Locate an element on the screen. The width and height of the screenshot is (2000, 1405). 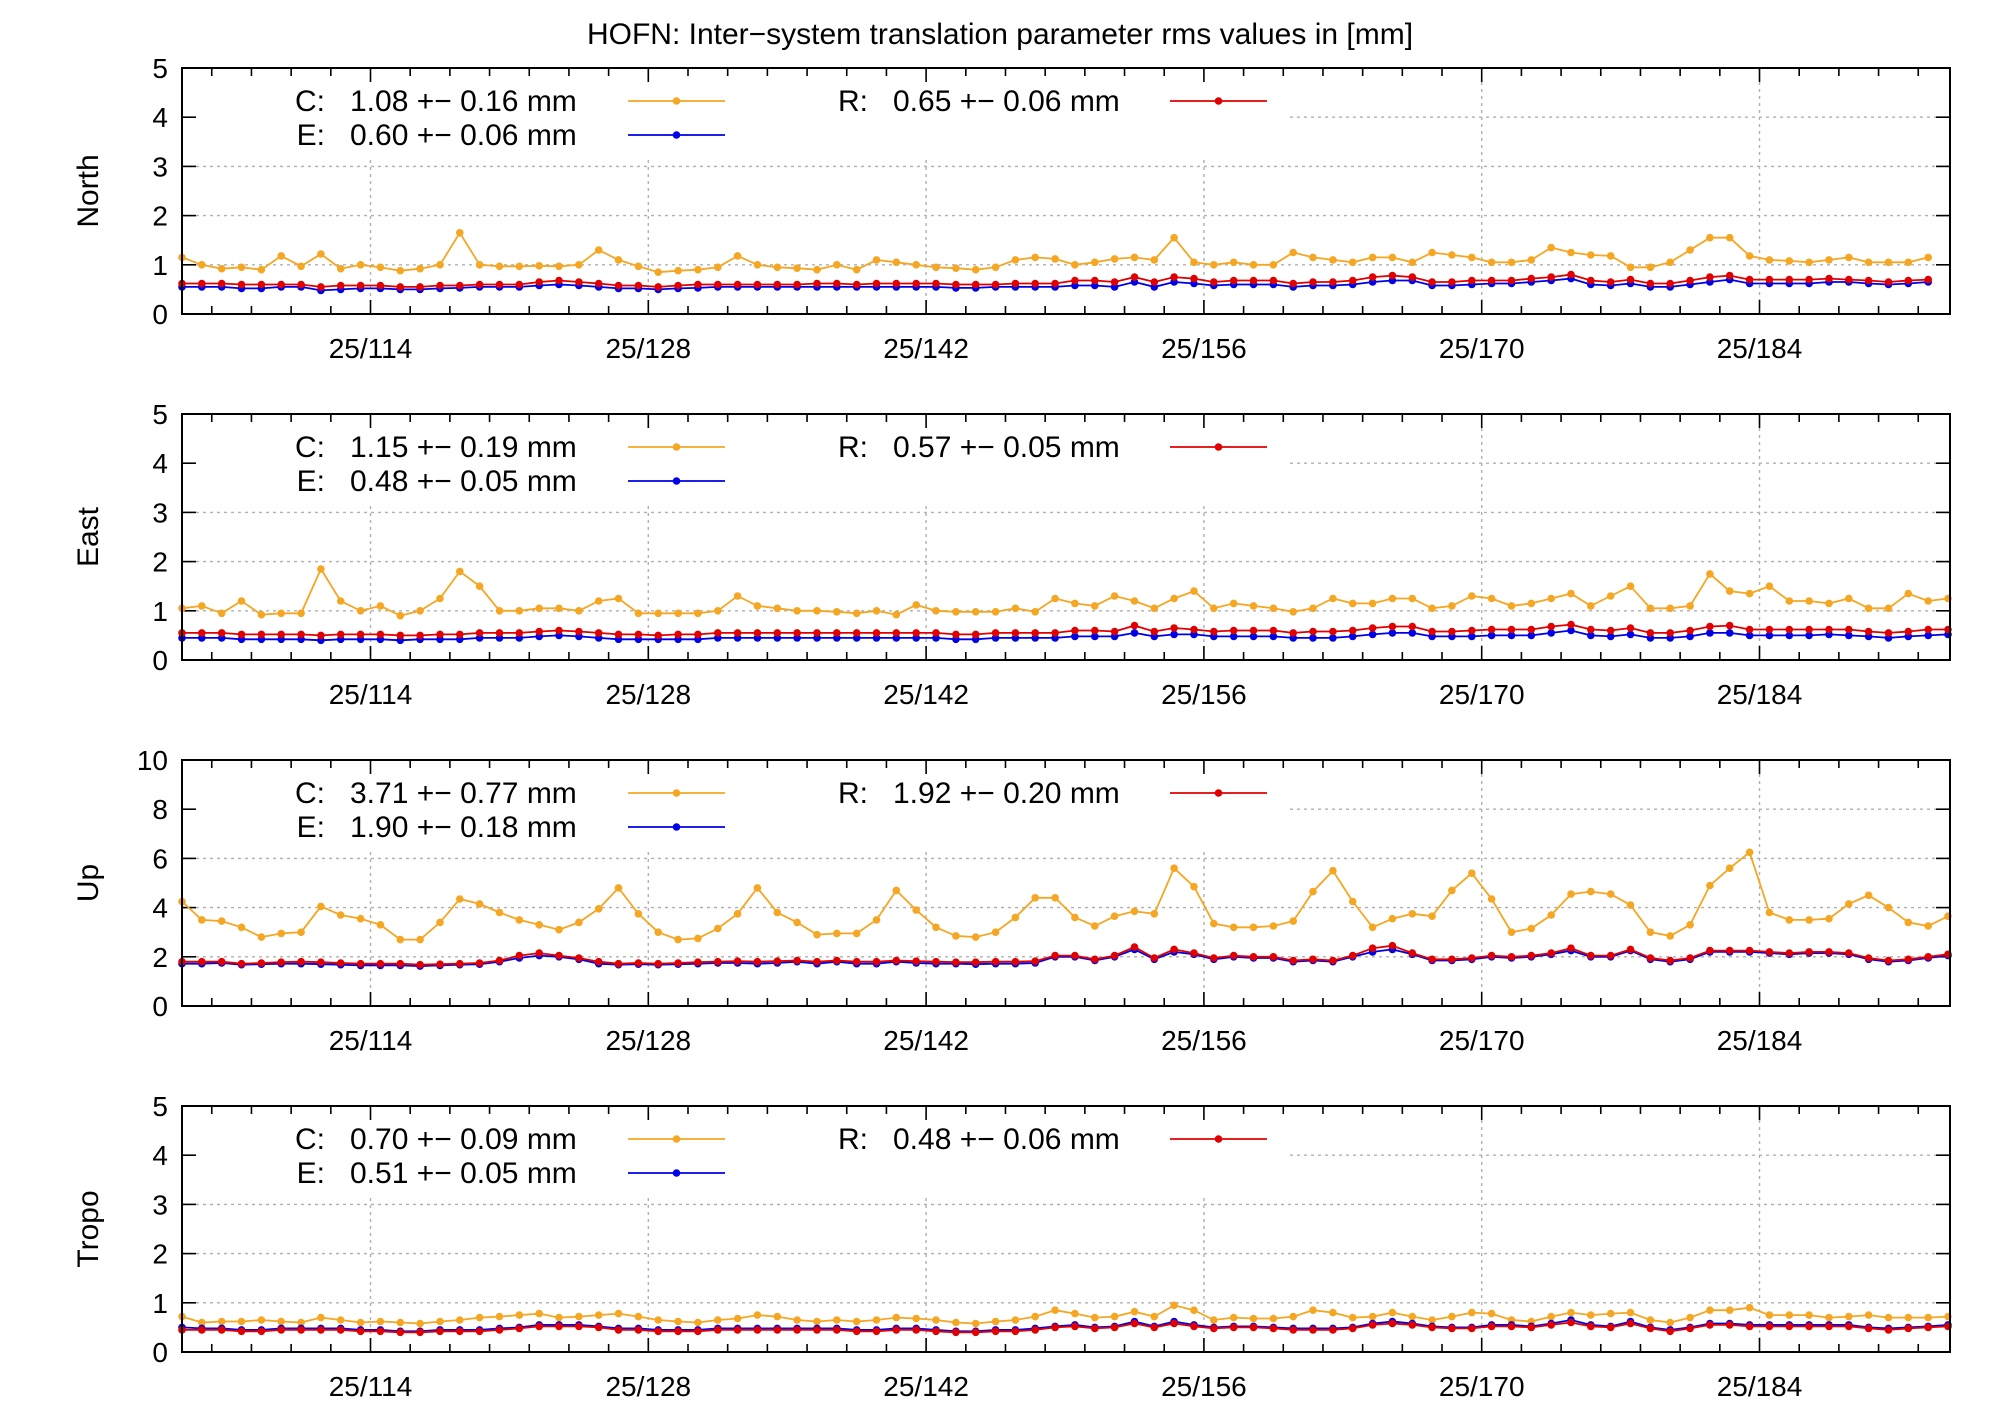
x-tick-label: 25/114 is located at coordinates (371, 1385).